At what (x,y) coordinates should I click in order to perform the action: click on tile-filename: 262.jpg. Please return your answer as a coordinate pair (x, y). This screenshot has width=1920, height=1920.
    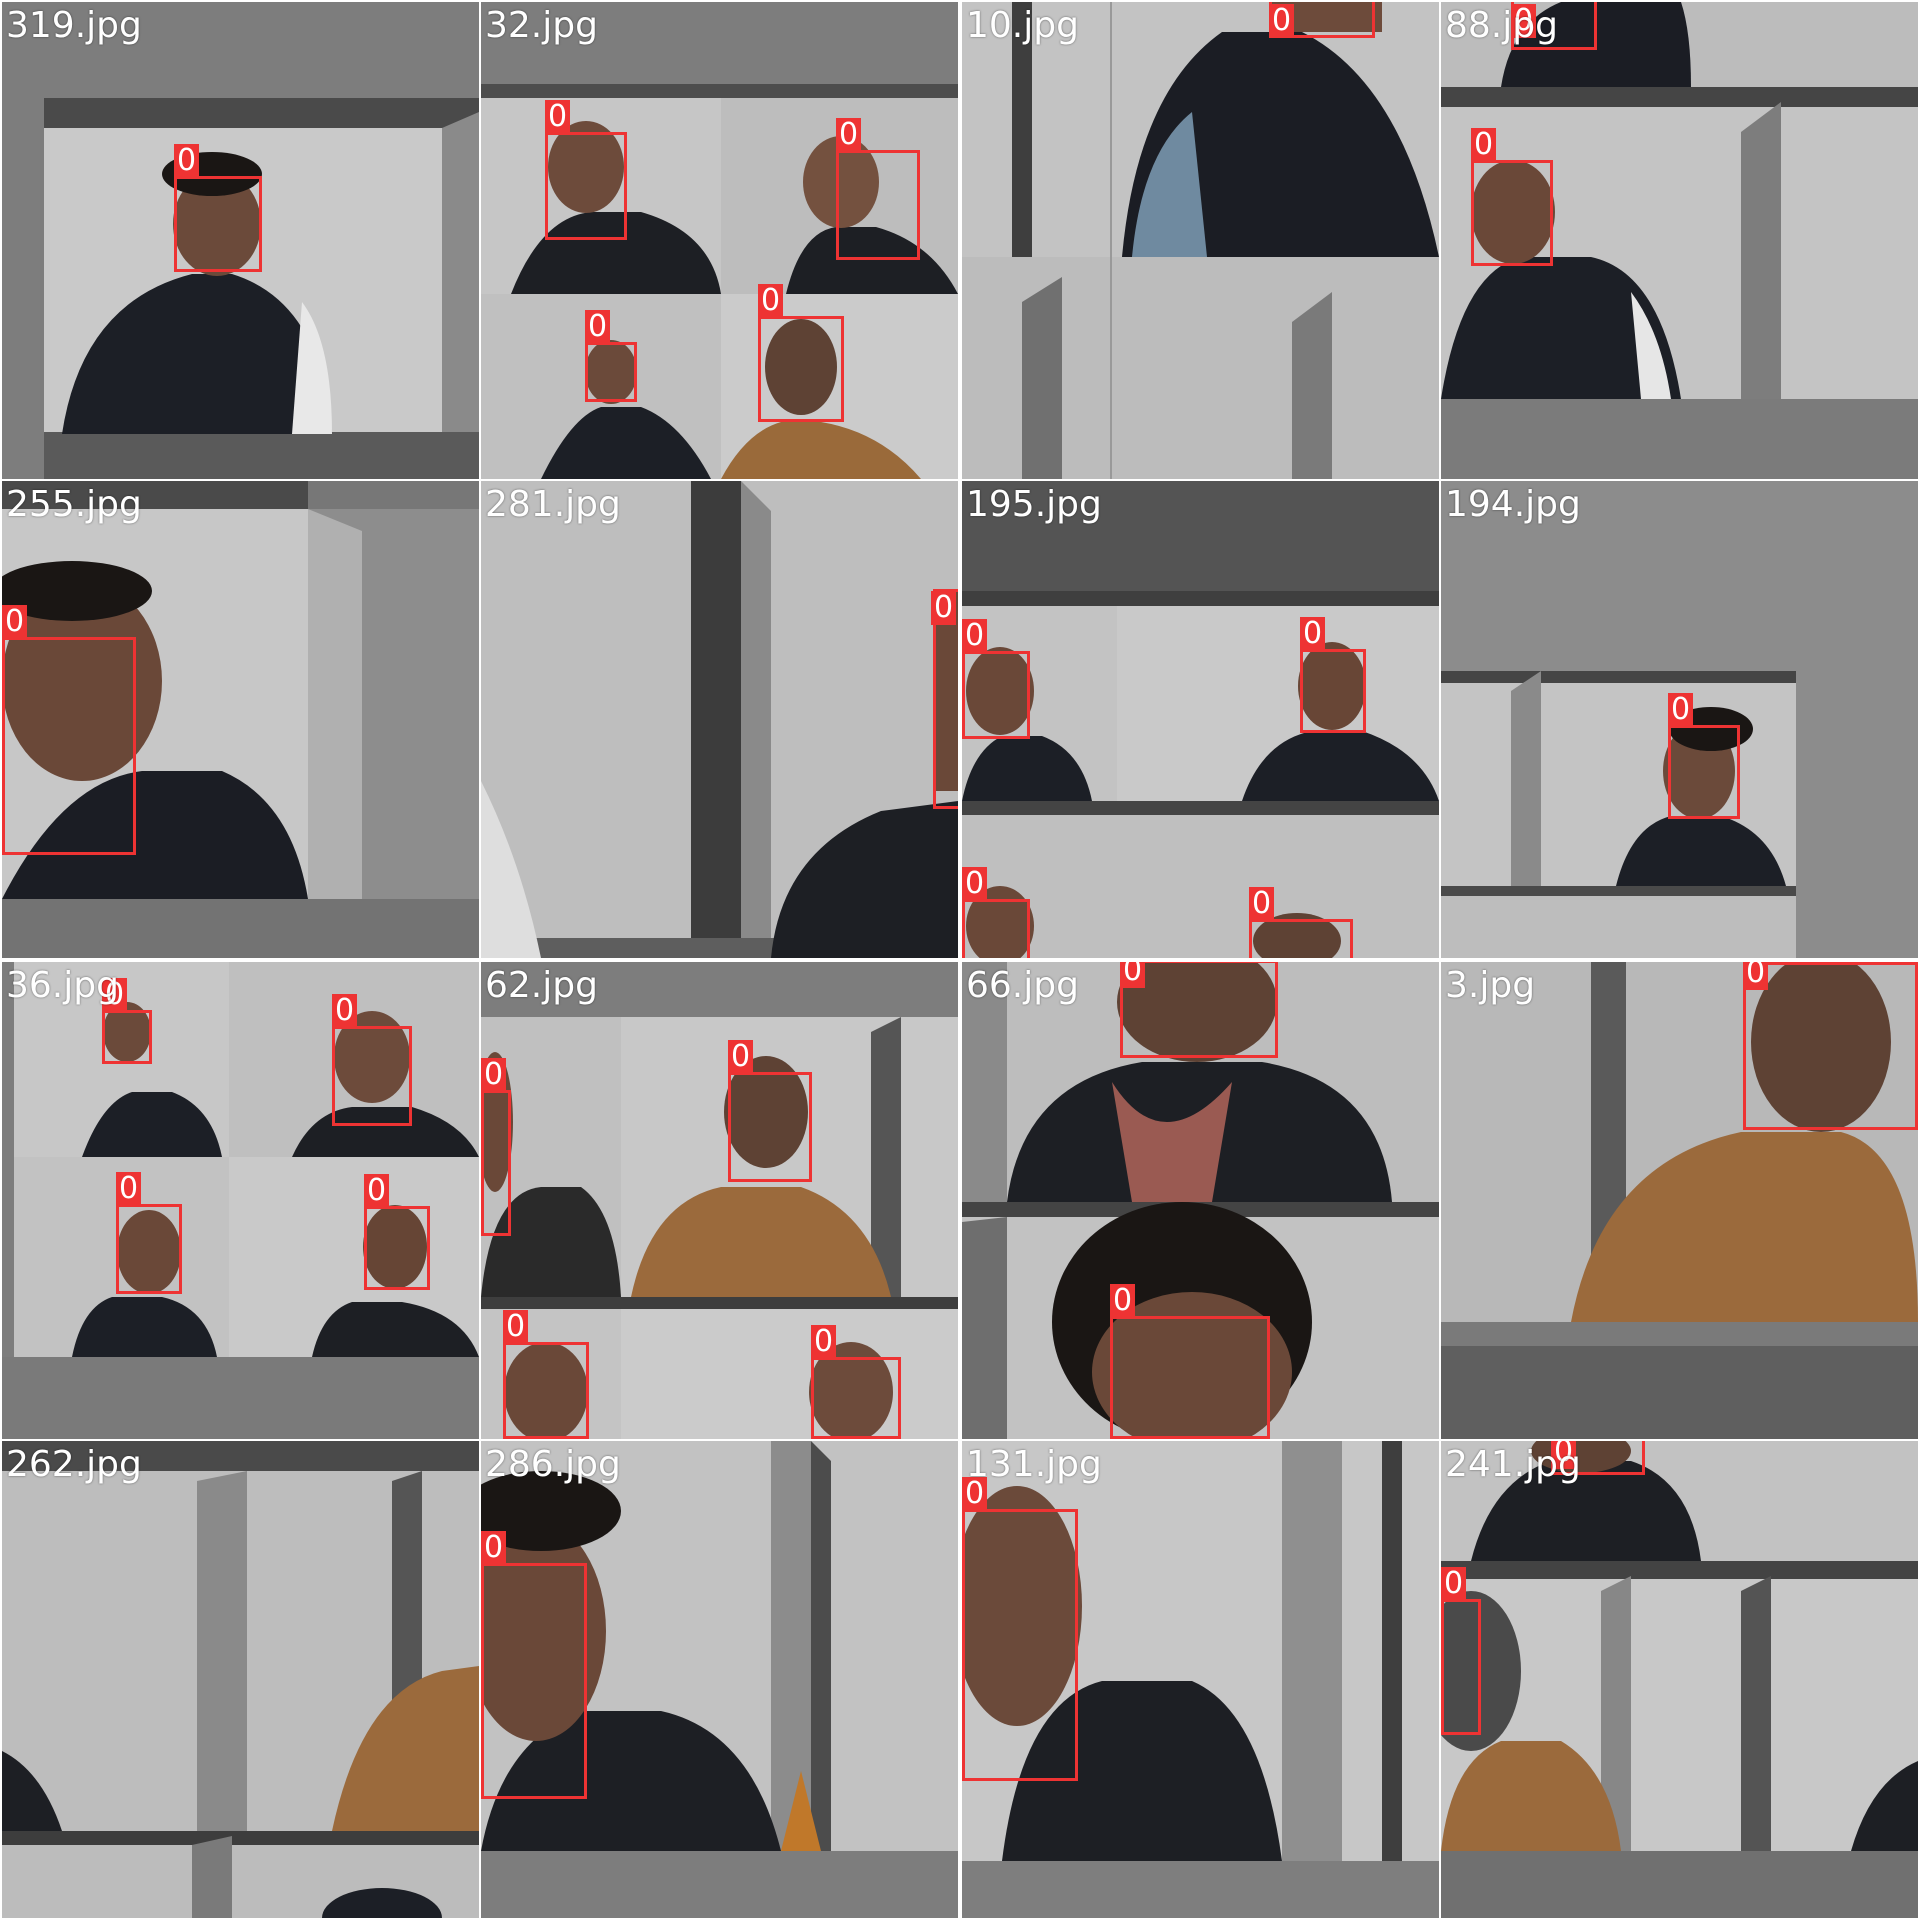
    Looking at the image, I should click on (74, 1464).